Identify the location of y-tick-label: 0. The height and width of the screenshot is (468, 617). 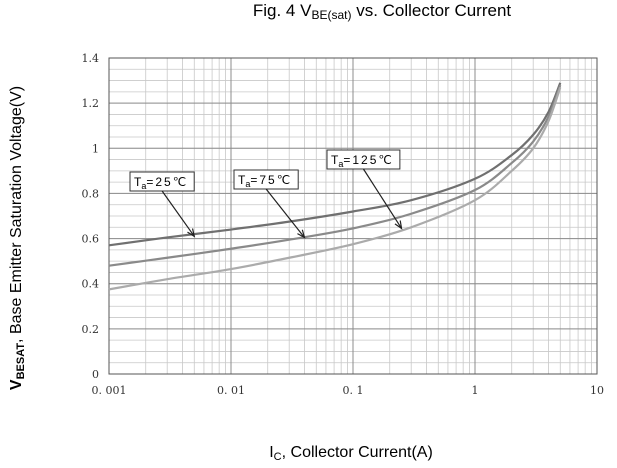
(95, 374).